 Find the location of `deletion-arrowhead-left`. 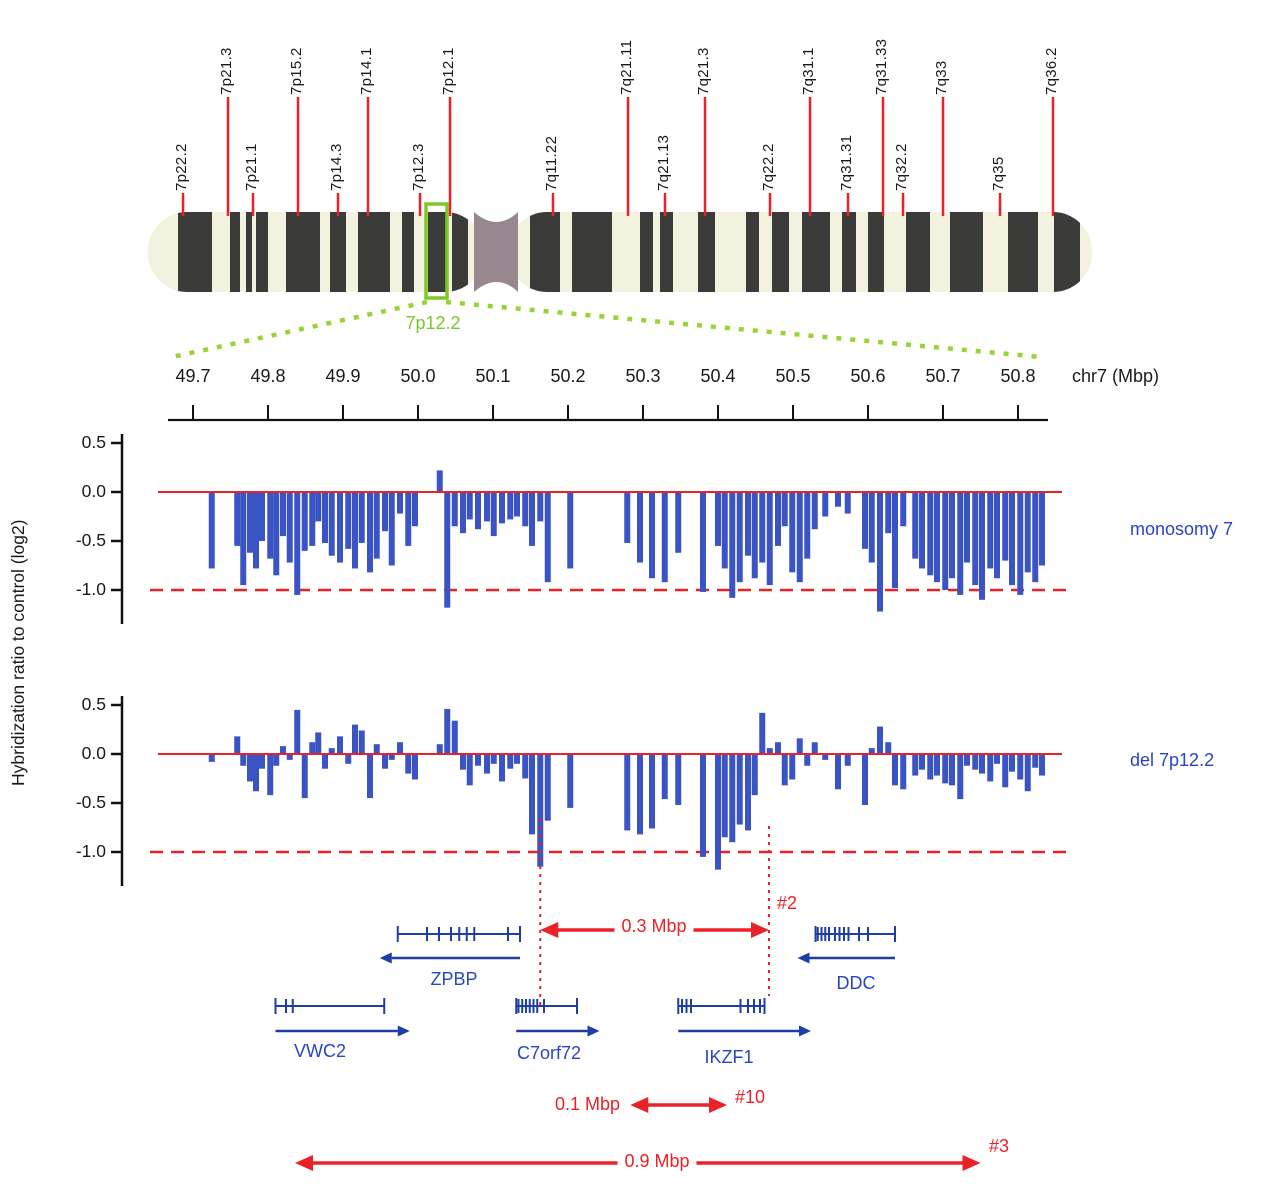

deletion-arrowhead-left is located at coordinates (549, 930).